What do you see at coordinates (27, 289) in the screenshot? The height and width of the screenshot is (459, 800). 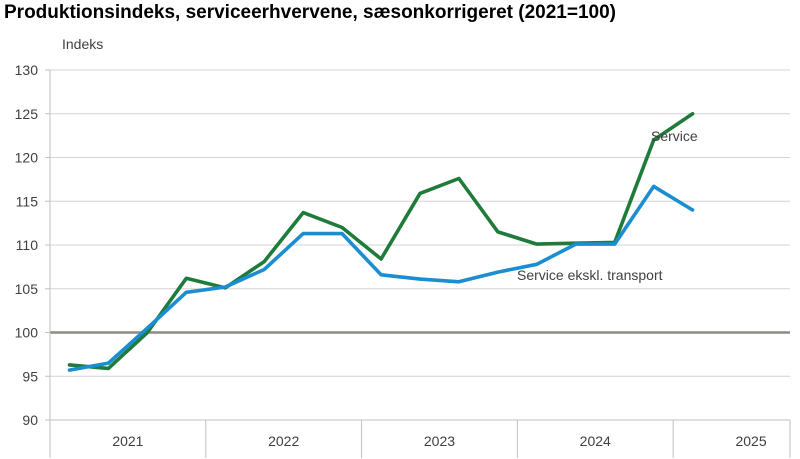 I see `y-tick-label: 105` at bounding box center [27, 289].